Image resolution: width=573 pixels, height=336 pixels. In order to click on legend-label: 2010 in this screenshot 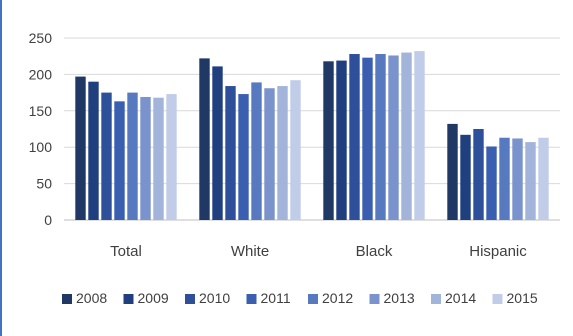, I will do `click(214, 298)`.